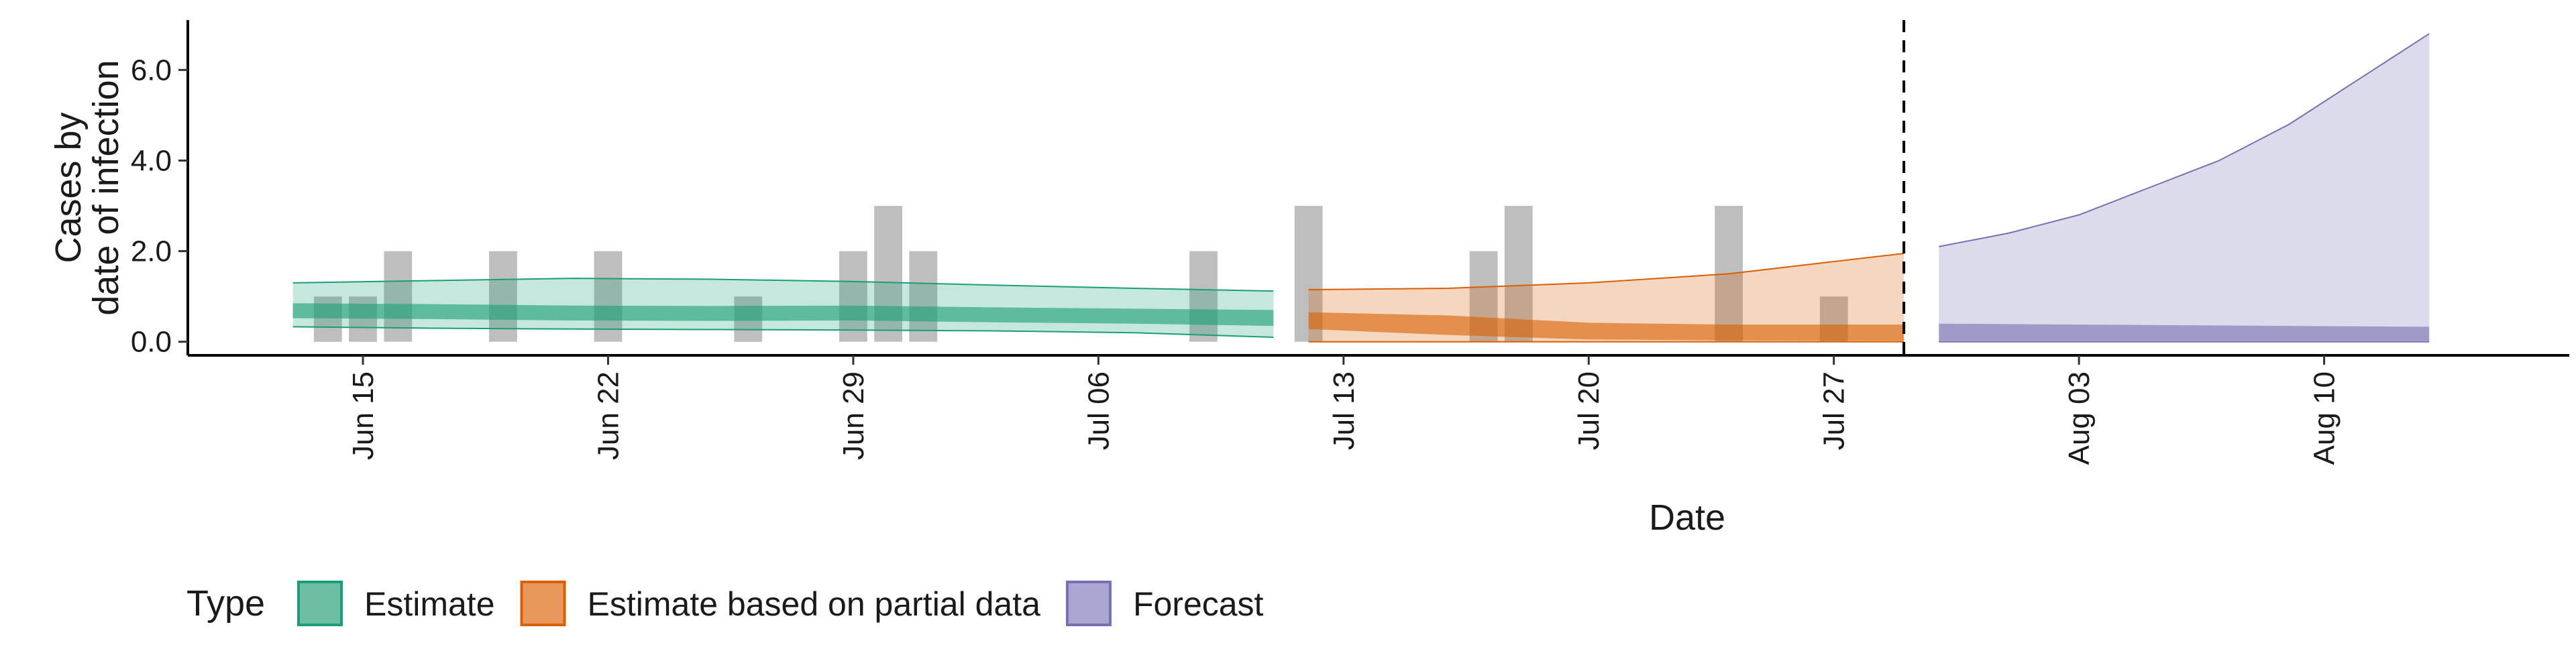 This screenshot has height=647, width=2576. What do you see at coordinates (1344, 411) in the screenshot?
I see `x-tick-label: Jul 13` at bounding box center [1344, 411].